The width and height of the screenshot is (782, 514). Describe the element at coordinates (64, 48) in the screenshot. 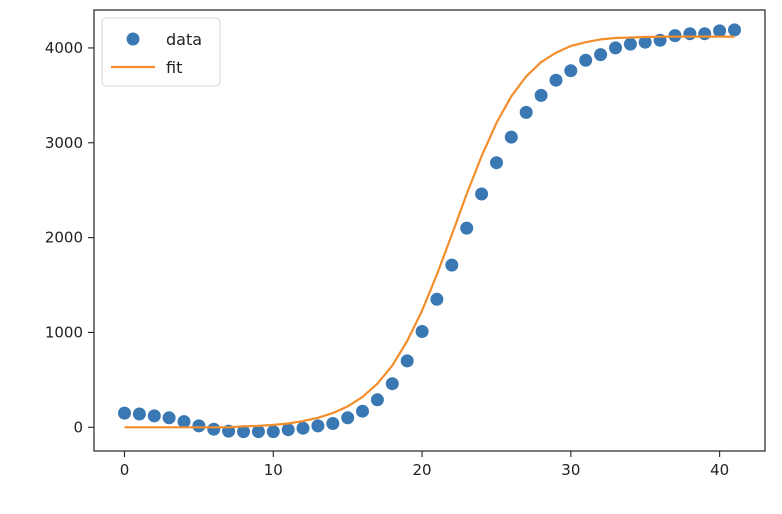

I see `y-tick-label: 4000` at that location.